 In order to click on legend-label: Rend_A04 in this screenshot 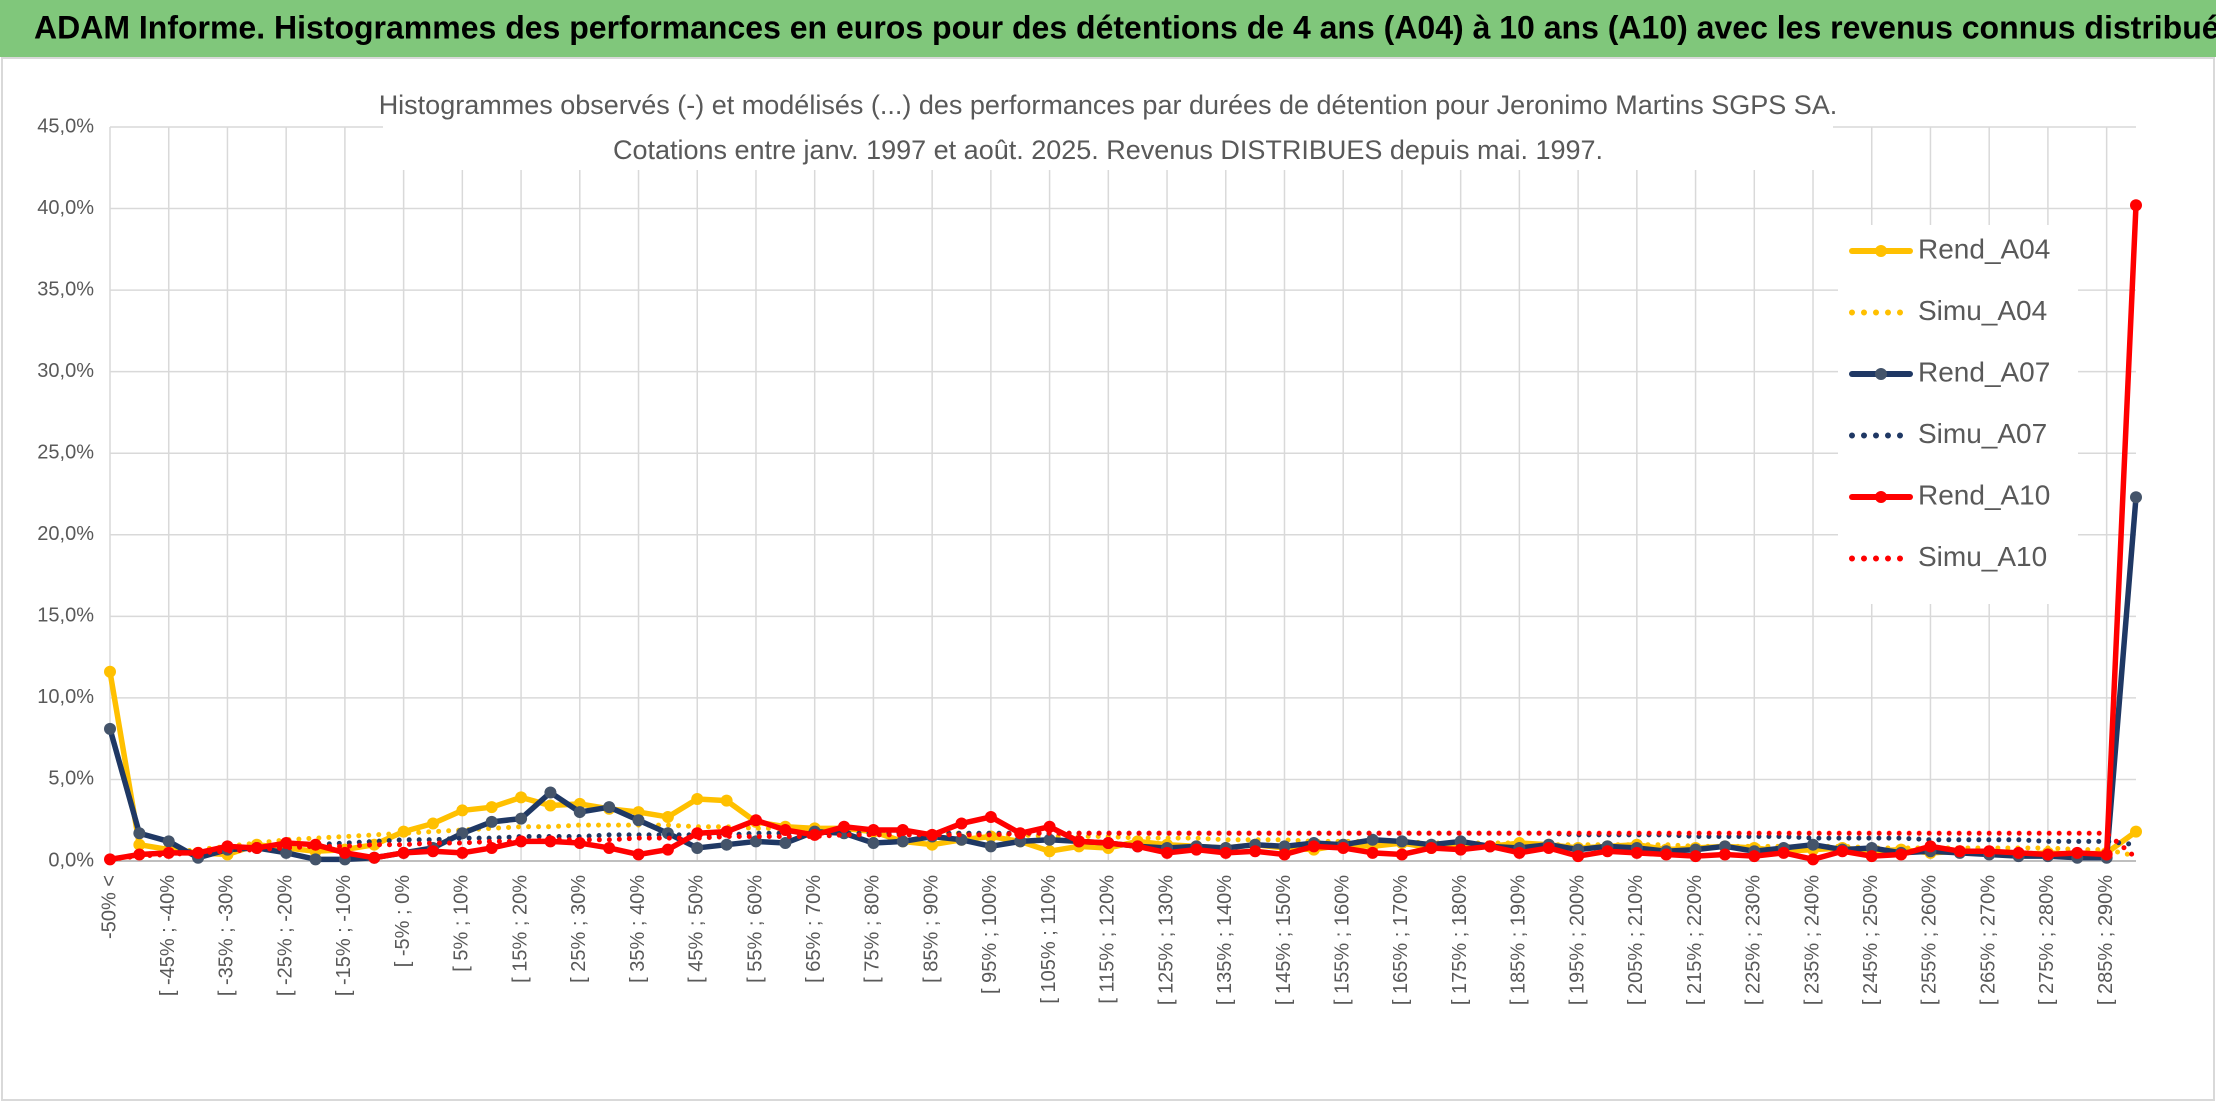, I will do `click(1984, 248)`.